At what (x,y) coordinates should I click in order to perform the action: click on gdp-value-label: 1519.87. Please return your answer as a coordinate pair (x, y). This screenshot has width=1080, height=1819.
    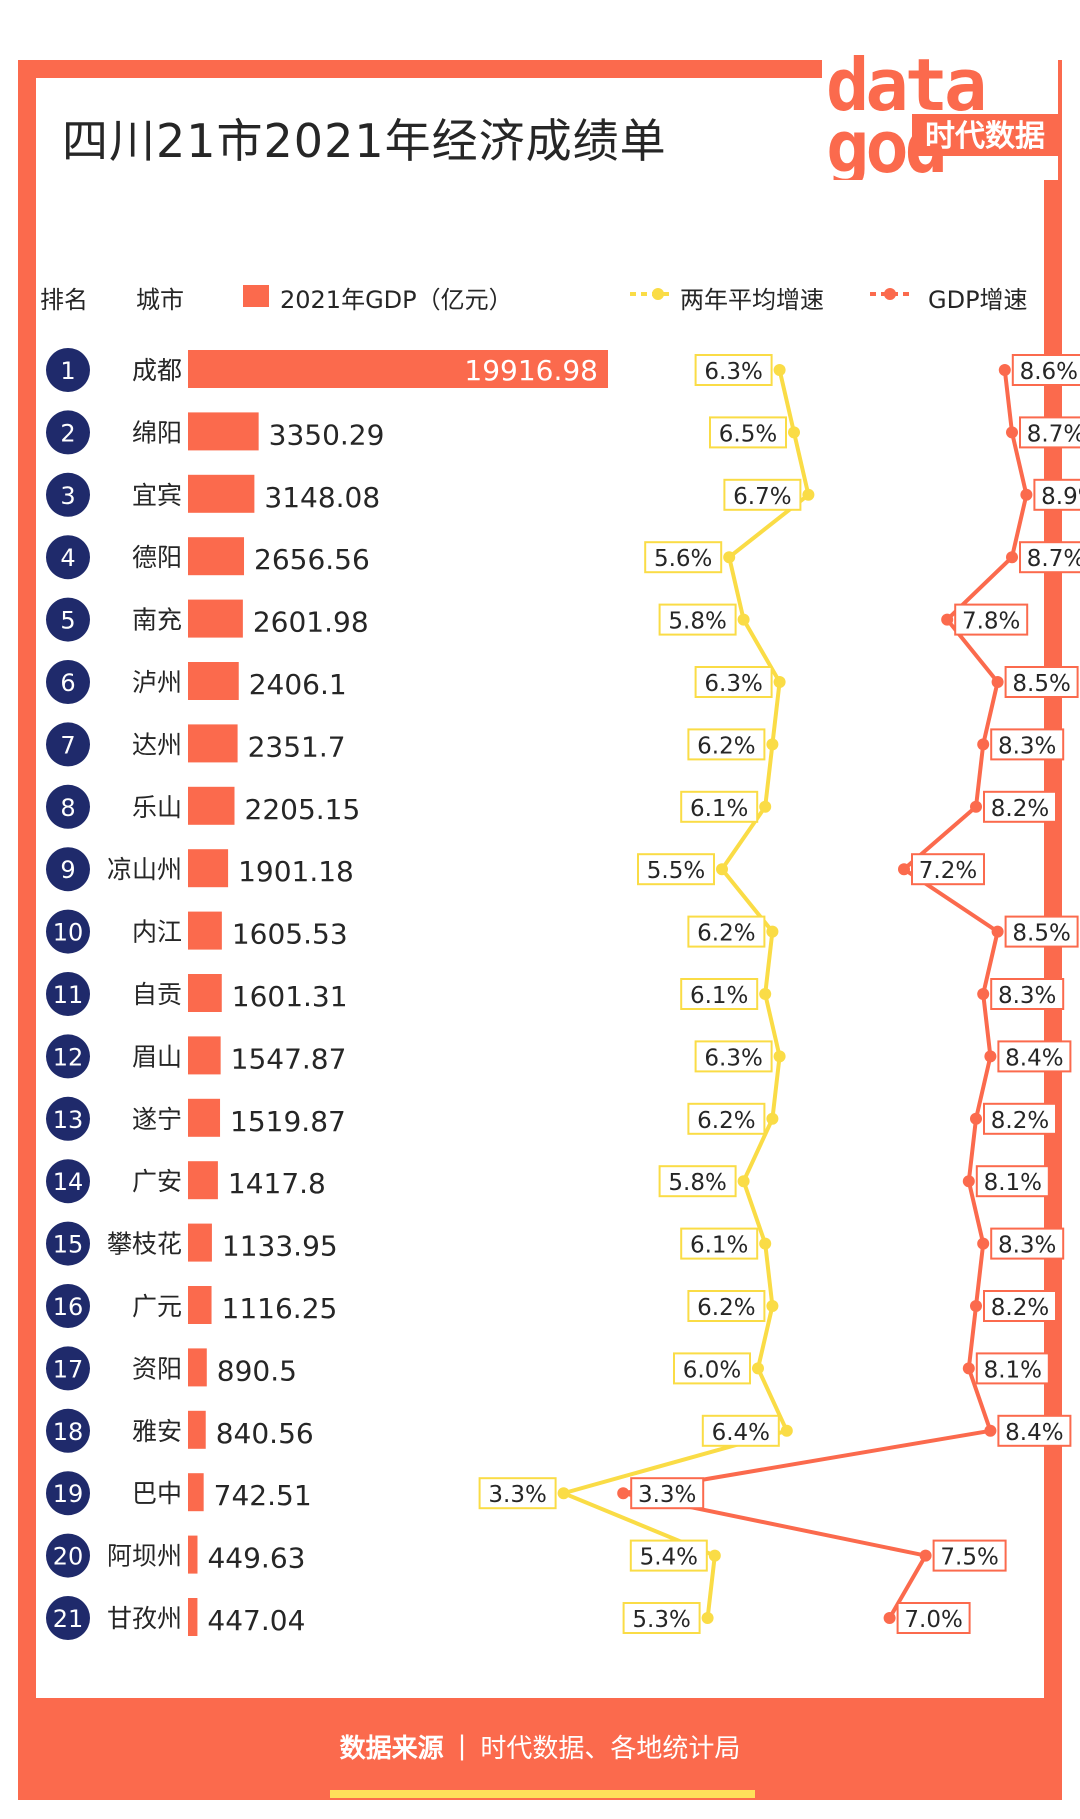
    Looking at the image, I should click on (288, 1121).